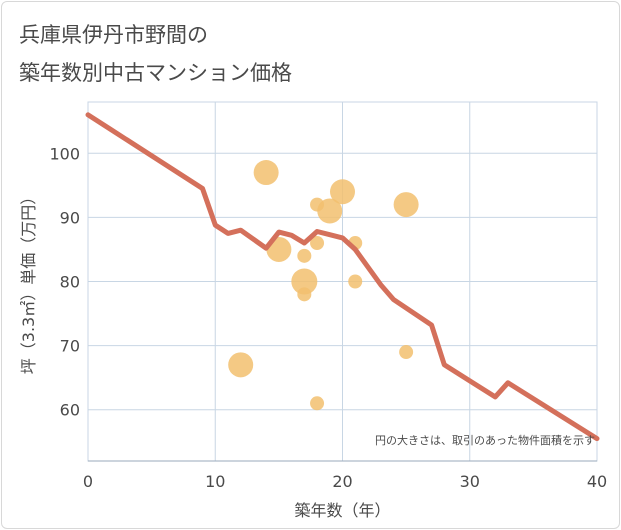 The width and height of the screenshot is (621, 530). What do you see at coordinates (155, 73) in the screenshot?
I see `chart-title-line2: 築年数別中古マンション価格` at bounding box center [155, 73].